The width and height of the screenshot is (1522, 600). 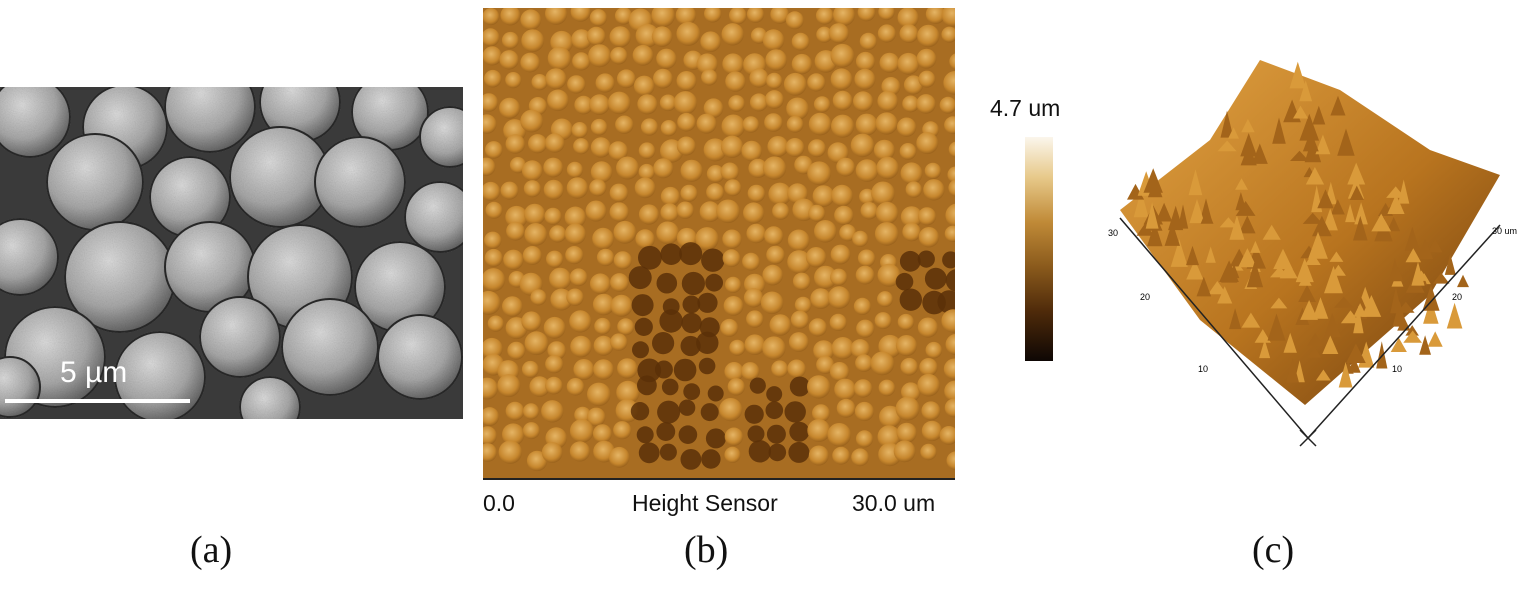 I want to click on scale-bar-label: 5 µm, so click(x=93, y=372).